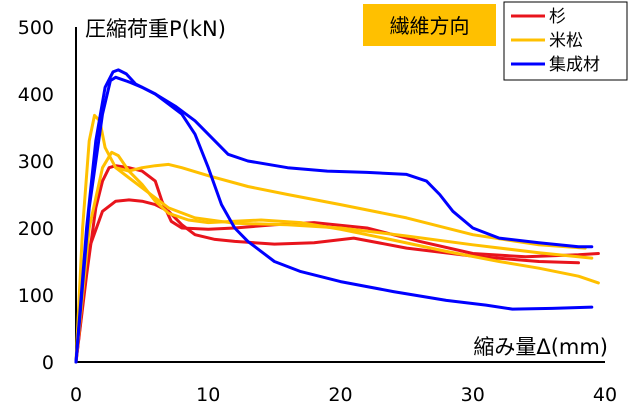 The image size is (630, 420). I want to click on title-badge, so click(429, 25).